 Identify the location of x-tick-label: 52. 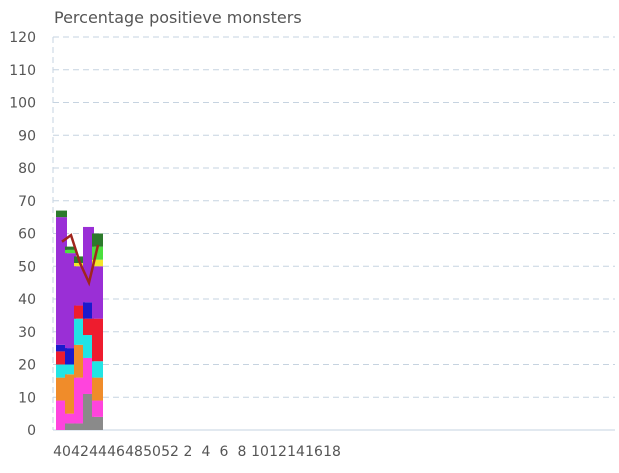
(170, 452).